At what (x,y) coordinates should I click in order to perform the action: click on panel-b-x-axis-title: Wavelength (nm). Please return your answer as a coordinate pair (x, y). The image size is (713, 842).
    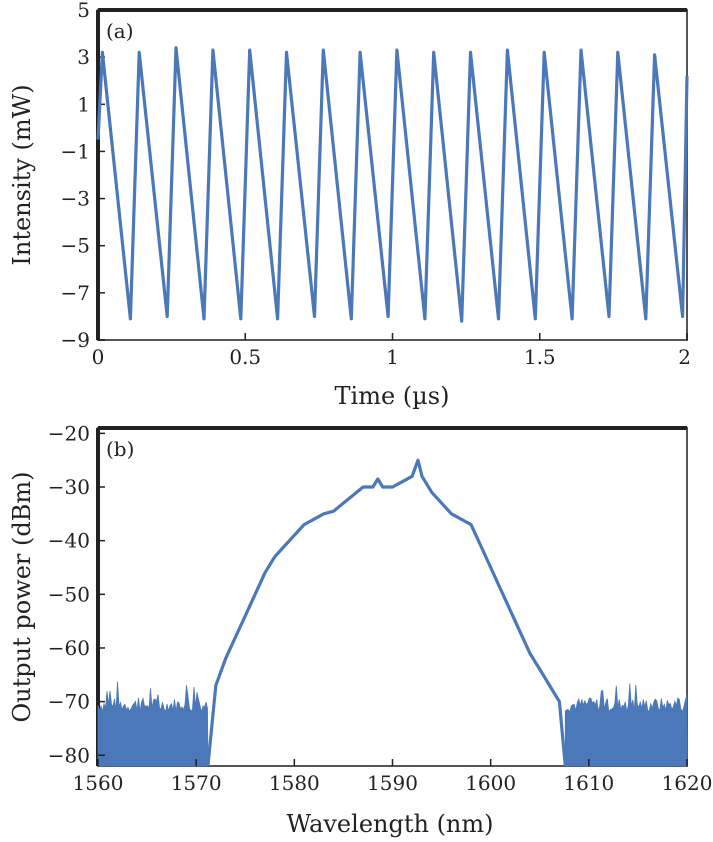
    Looking at the image, I should click on (389, 824).